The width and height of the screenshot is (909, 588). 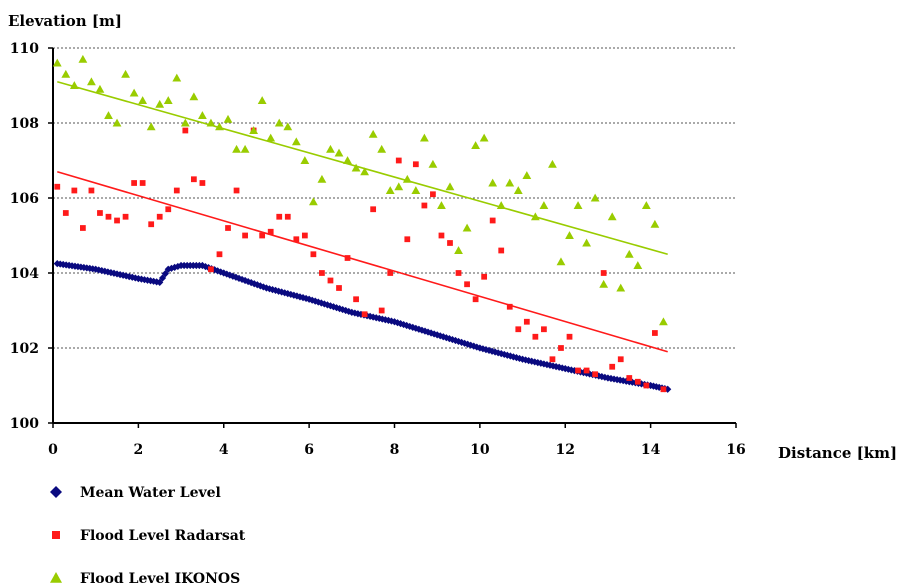 I want to click on legend-item-1: Flood Level Radarsat, so click(x=149, y=536).